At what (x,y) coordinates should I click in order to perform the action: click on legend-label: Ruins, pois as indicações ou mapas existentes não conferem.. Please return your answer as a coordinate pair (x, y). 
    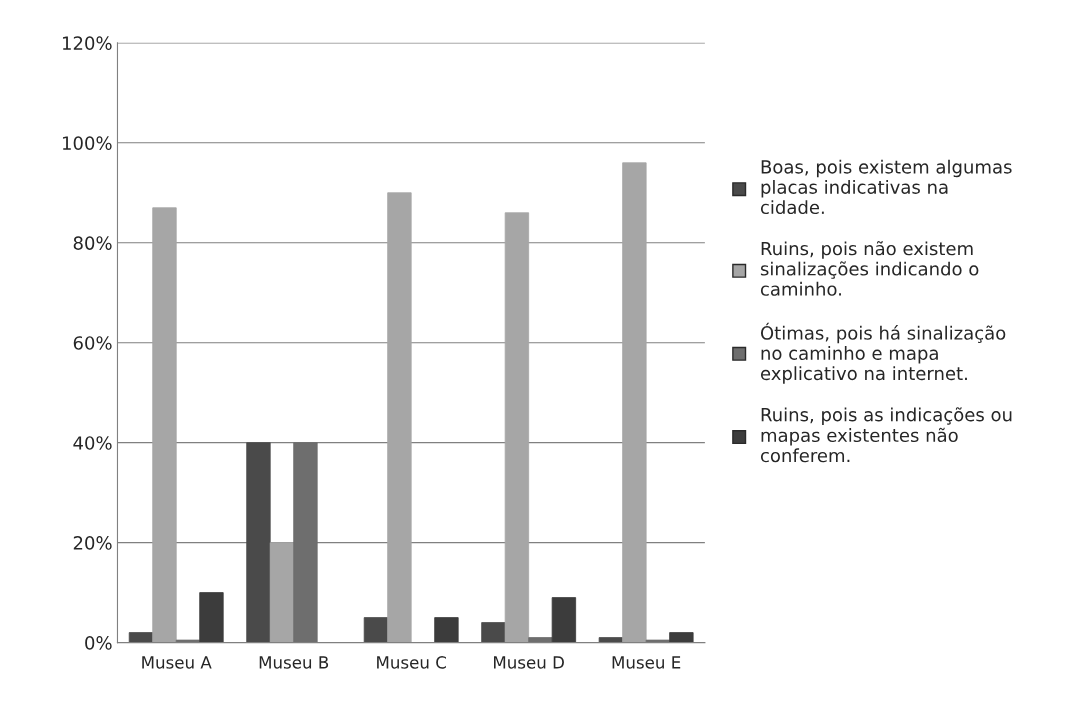
    Looking at the image, I should click on (886, 435).